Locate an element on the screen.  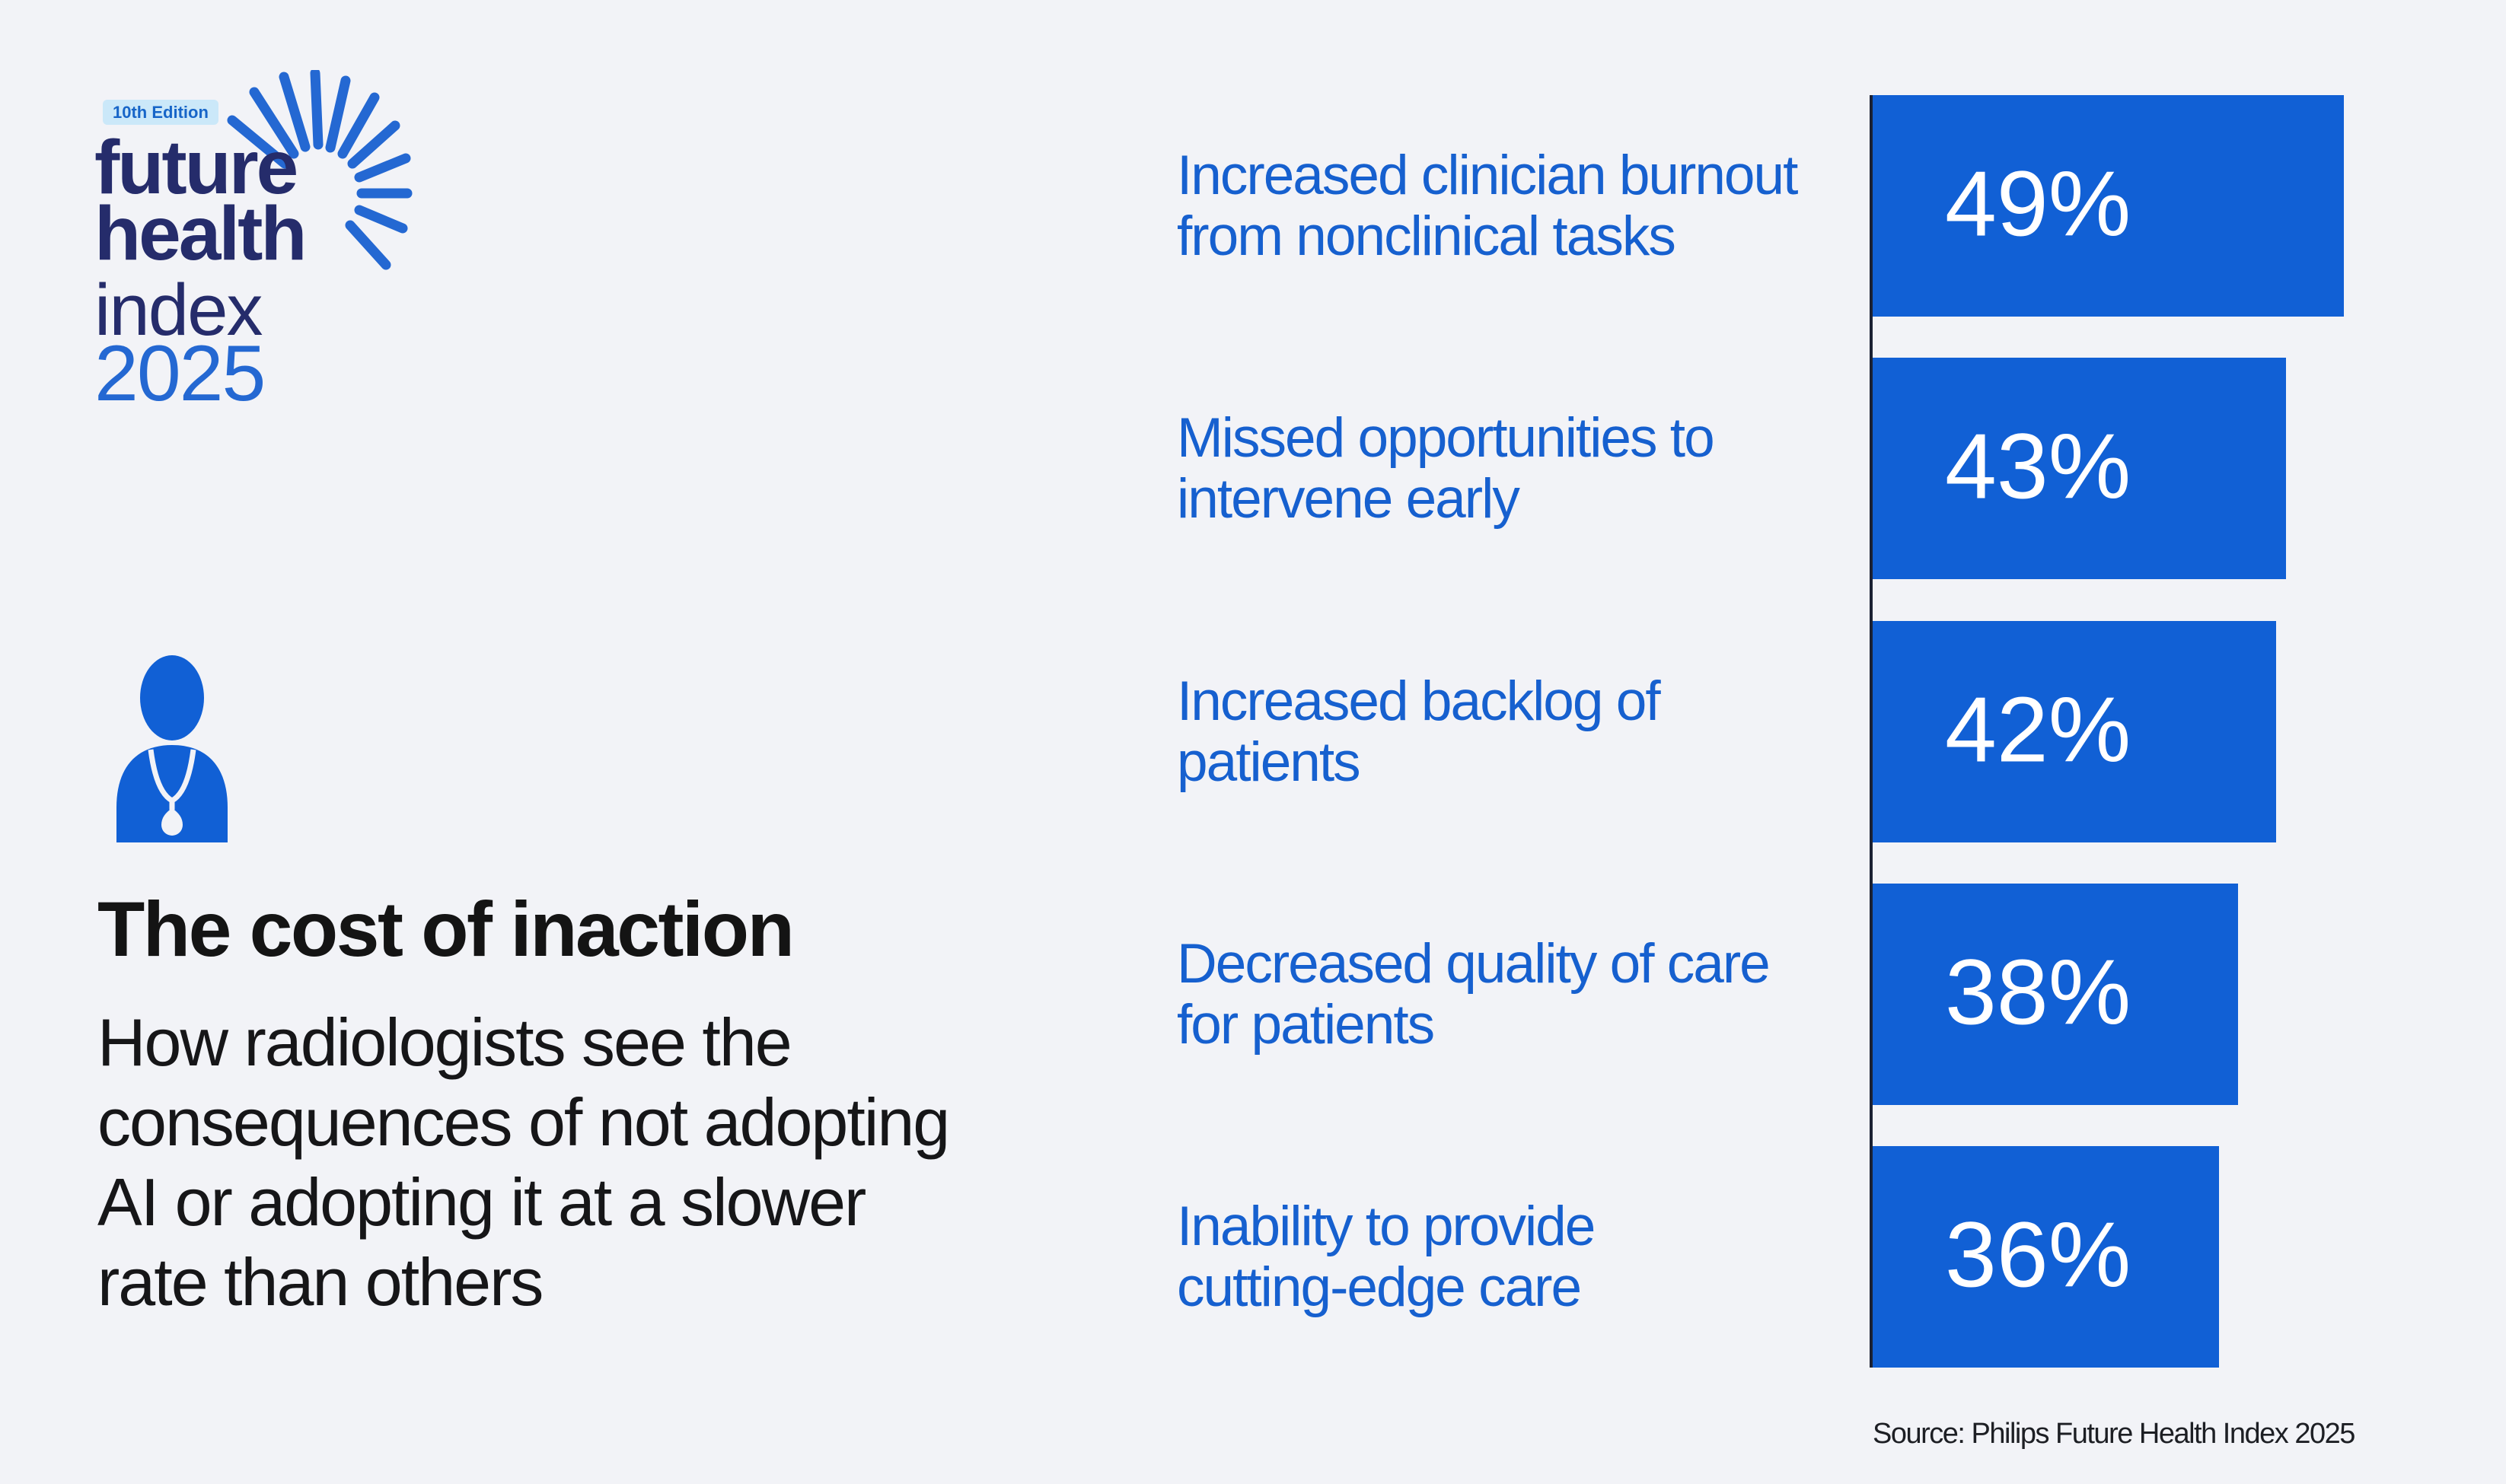
bar-category-label: Inability to provide cutting-edge care is located at coordinates (1512, 1257).